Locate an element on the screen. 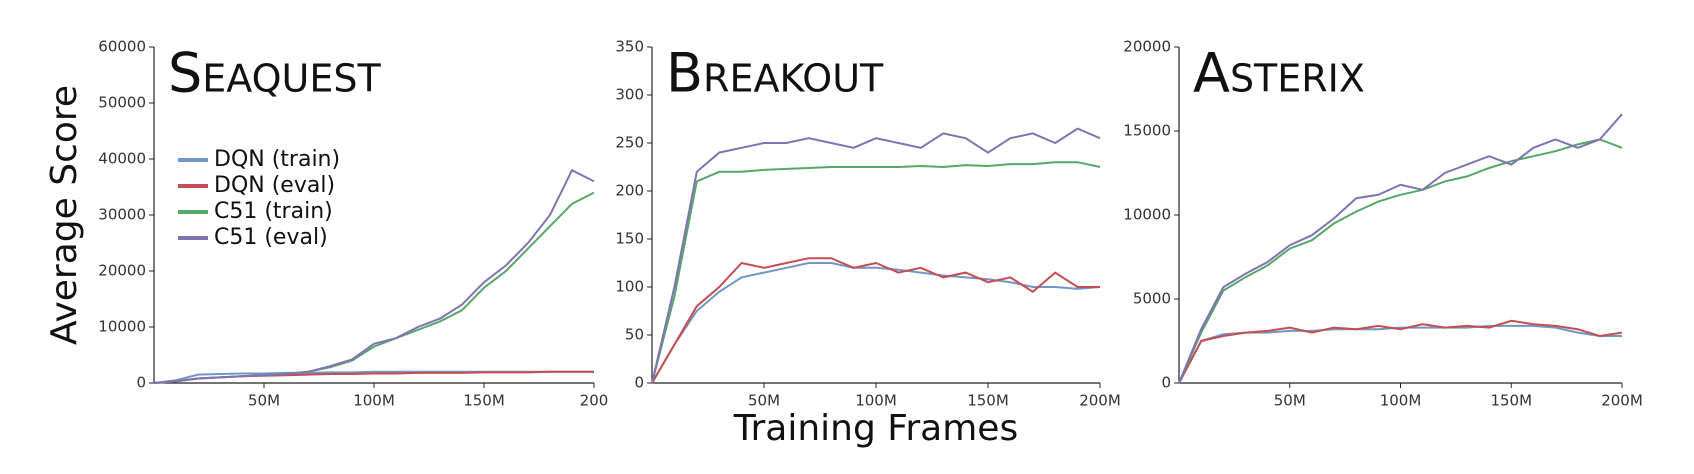  x-axis-label: Training Frames is located at coordinates (875, 428).